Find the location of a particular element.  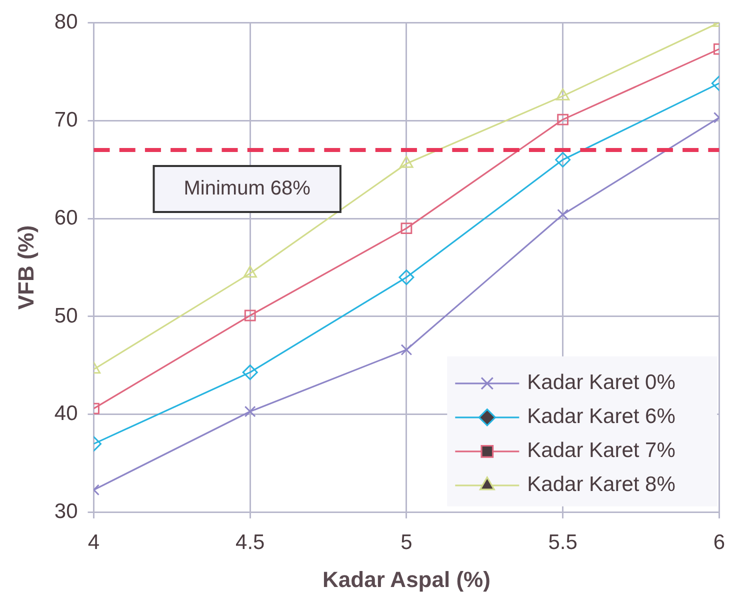

x-tick-label: 5.5 is located at coordinates (563, 542).